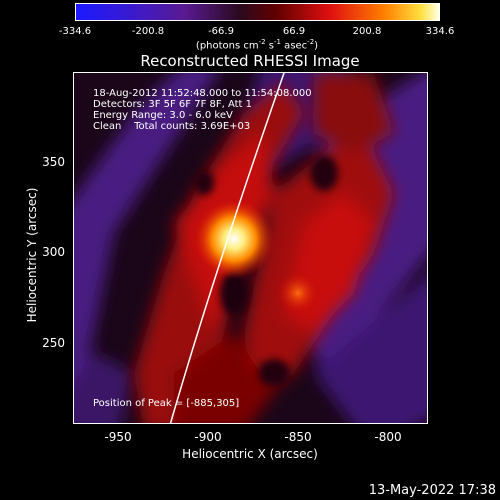 Image resolution: width=500 pixels, height=500 pixels. I want to click on x-tick-label: -900, so click(208, 437).